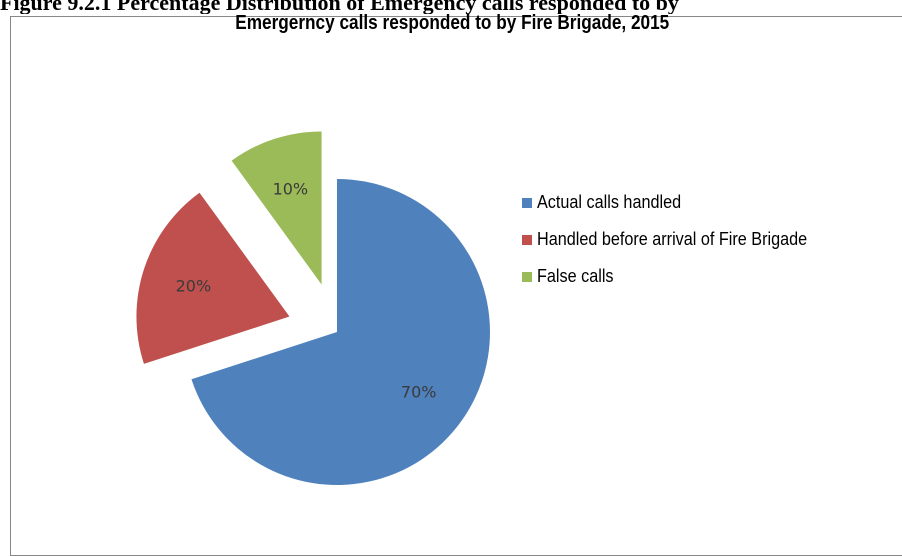 The height and width of the screenshot is (556, 902). I want to click on pie-slice-handled-before-arrival, so click(213, 278).